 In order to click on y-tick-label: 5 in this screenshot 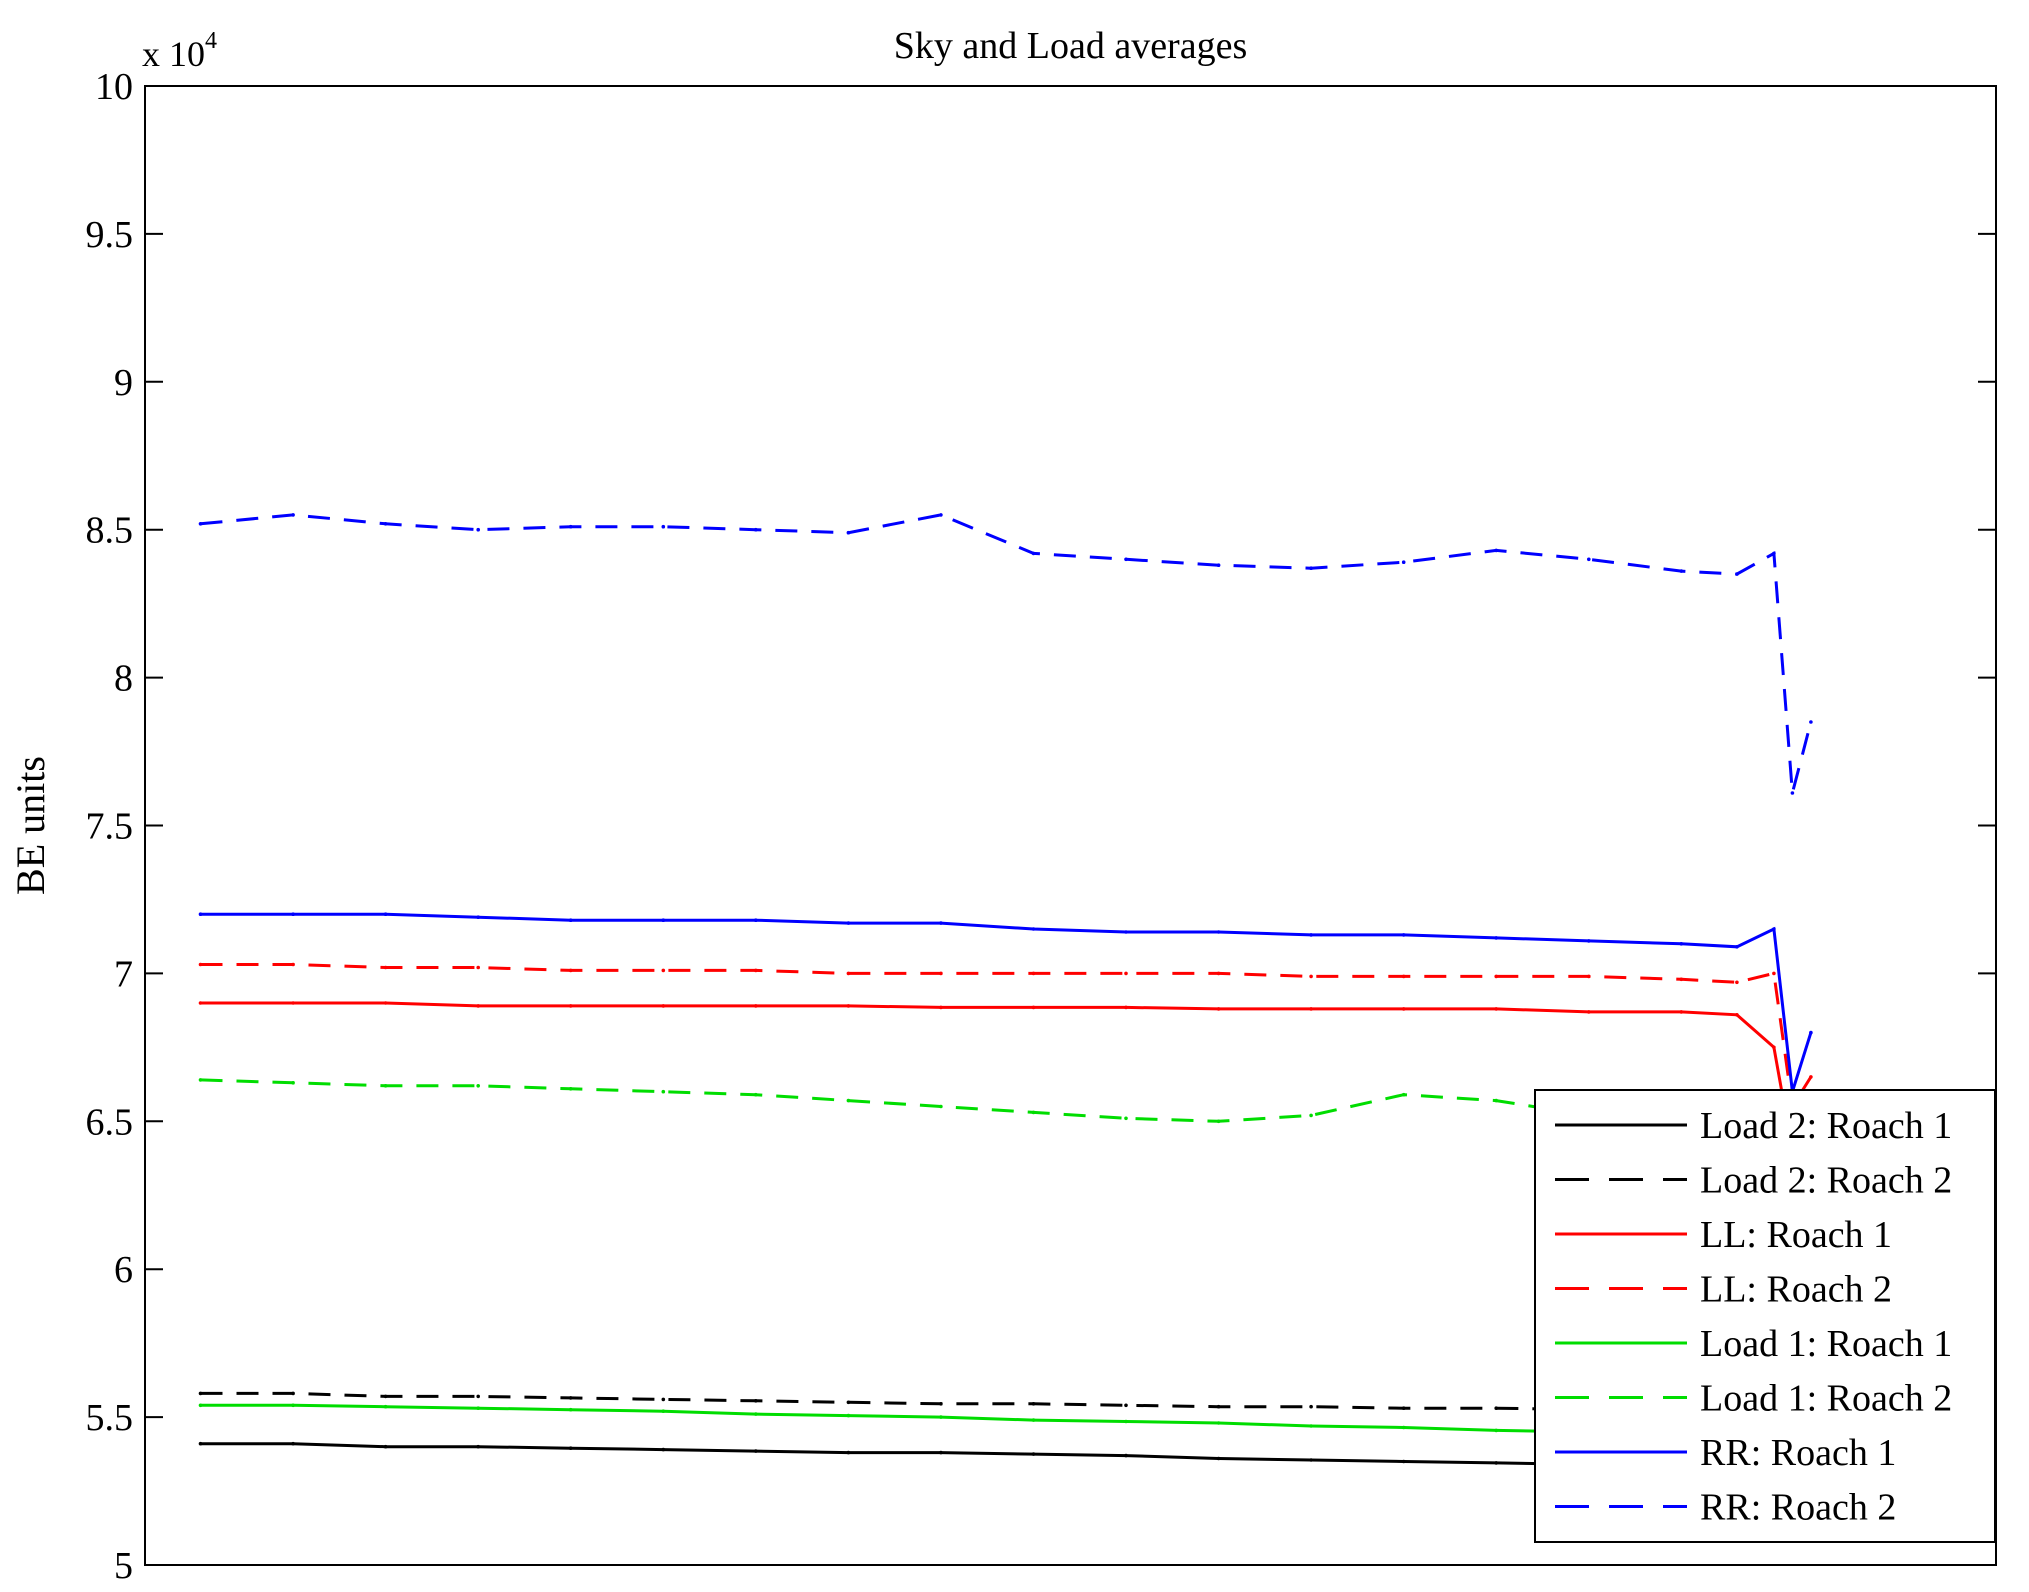, I will do `click(123, 1566)`.